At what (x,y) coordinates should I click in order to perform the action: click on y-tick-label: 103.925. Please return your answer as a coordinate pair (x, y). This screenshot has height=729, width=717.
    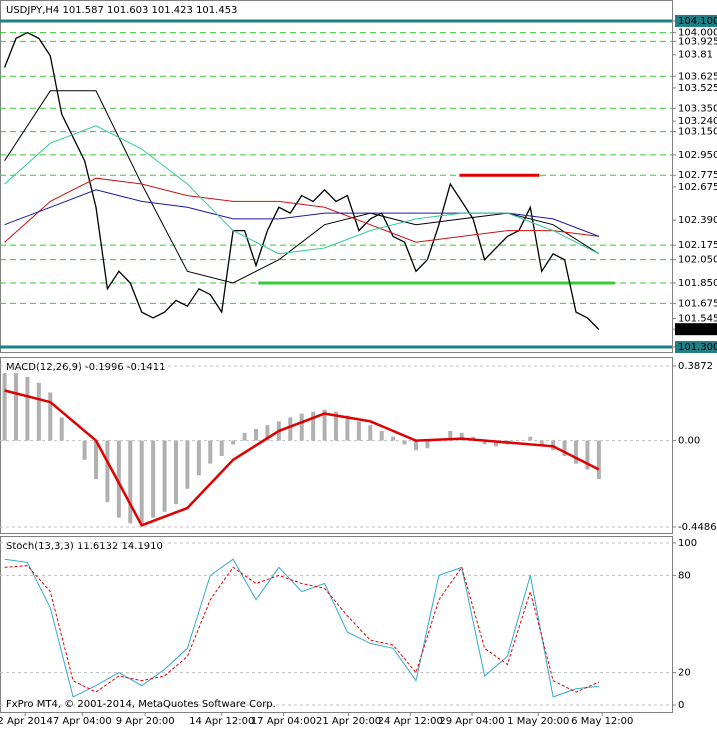
    Looking at the image, I should click on (697, 41).